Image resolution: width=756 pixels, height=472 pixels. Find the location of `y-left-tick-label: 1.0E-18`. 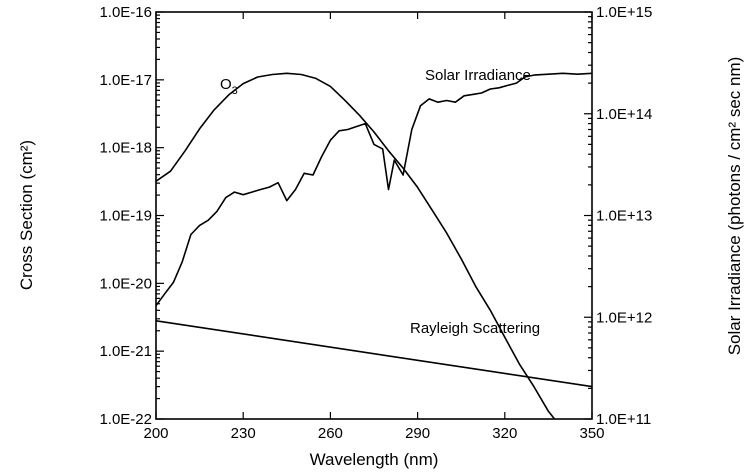

y-left-tick-label: 1.0E-18 is located at coordinates (125, 148).